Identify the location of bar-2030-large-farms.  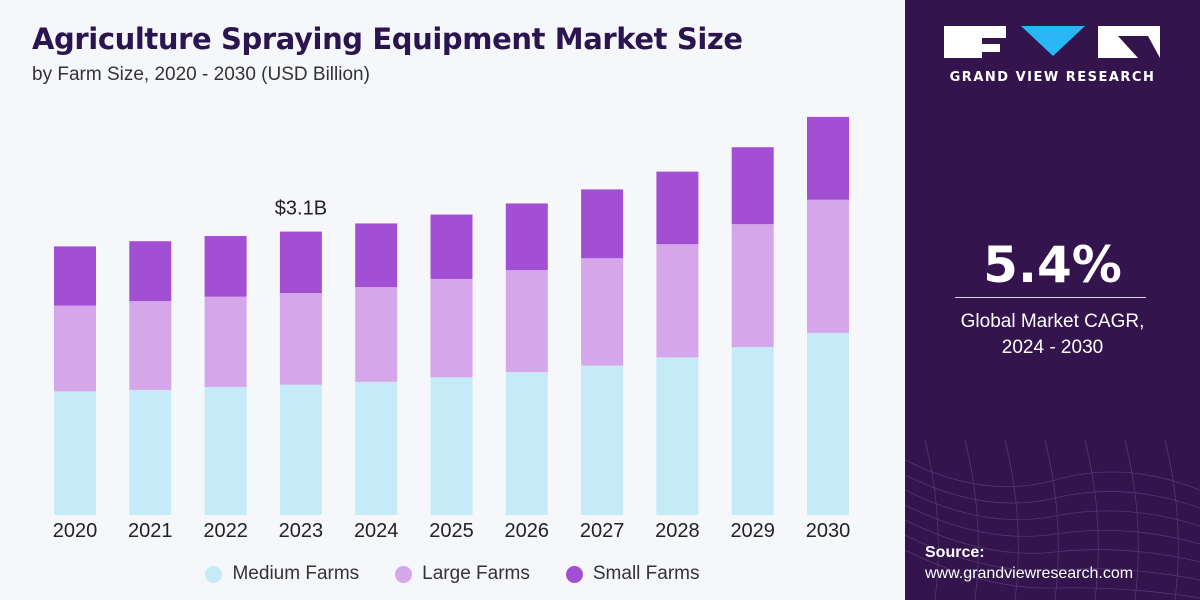
(828, 266).